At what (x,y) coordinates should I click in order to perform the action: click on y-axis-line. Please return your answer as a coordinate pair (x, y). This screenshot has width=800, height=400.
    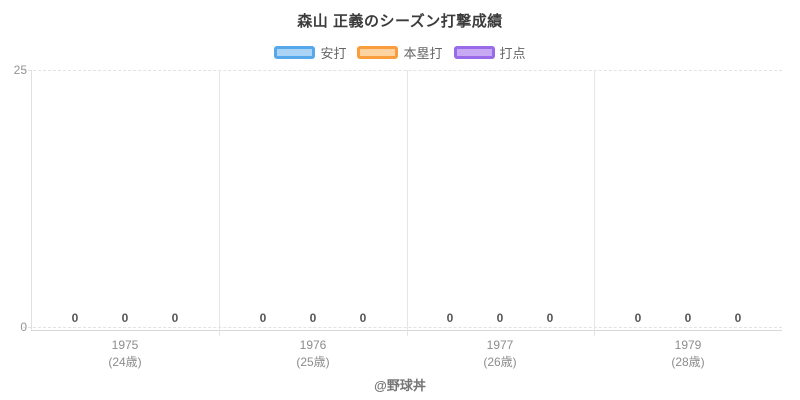
    Looking at the image, I should click on (31, 200).